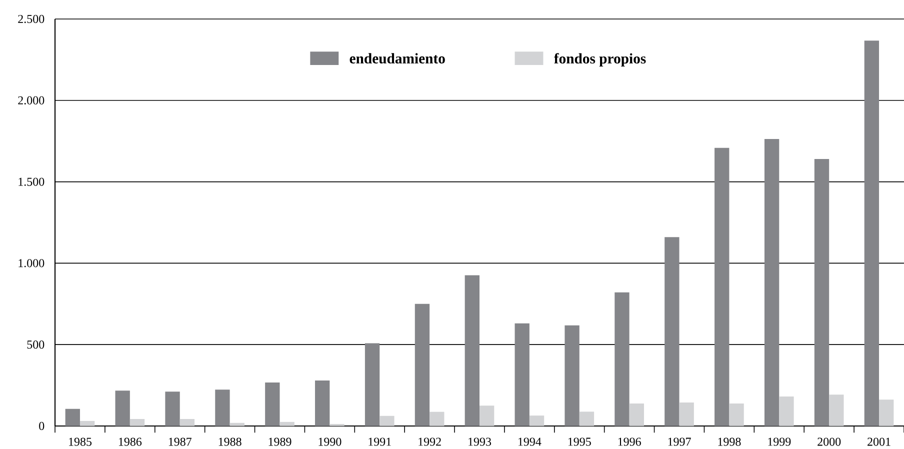  What do you see at coordinates (31, 100) in the screenshot?
I see `y-tick-label: 2.000` at bounding box center [31, 100].